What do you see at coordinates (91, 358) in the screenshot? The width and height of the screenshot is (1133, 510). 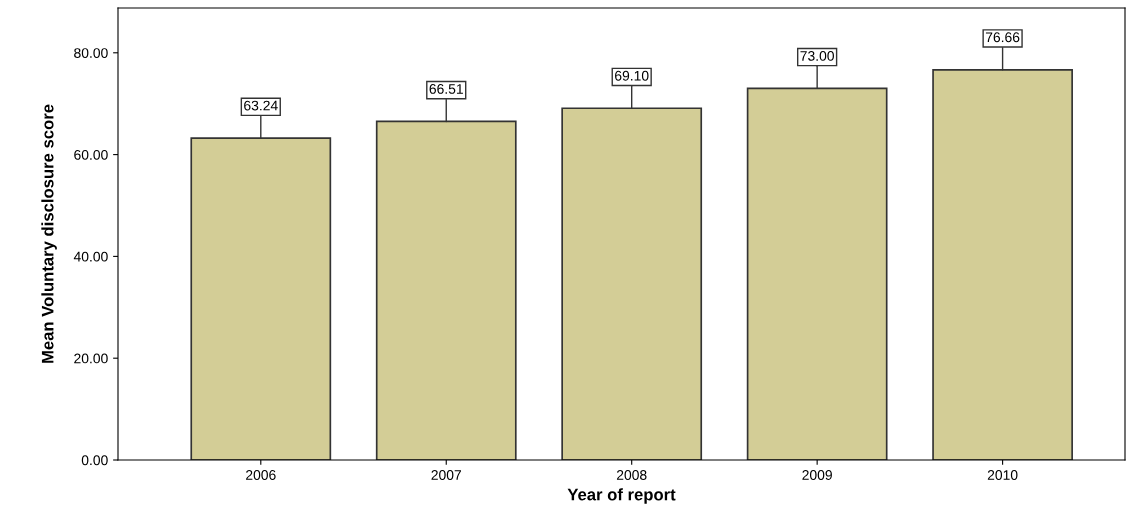 I see `y-tick-label: 20.00` at bounding box center [91, 358].